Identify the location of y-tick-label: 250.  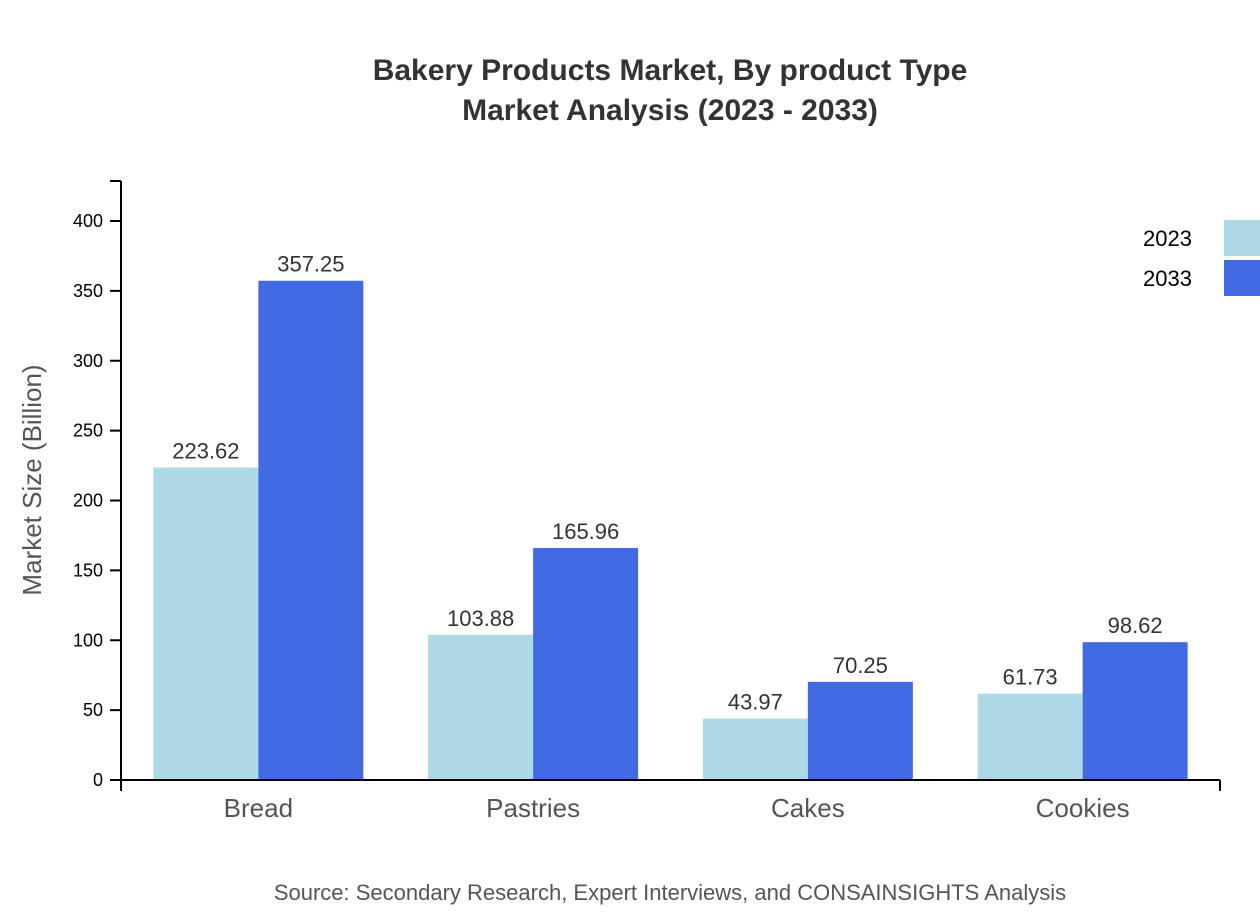
(88, 431).